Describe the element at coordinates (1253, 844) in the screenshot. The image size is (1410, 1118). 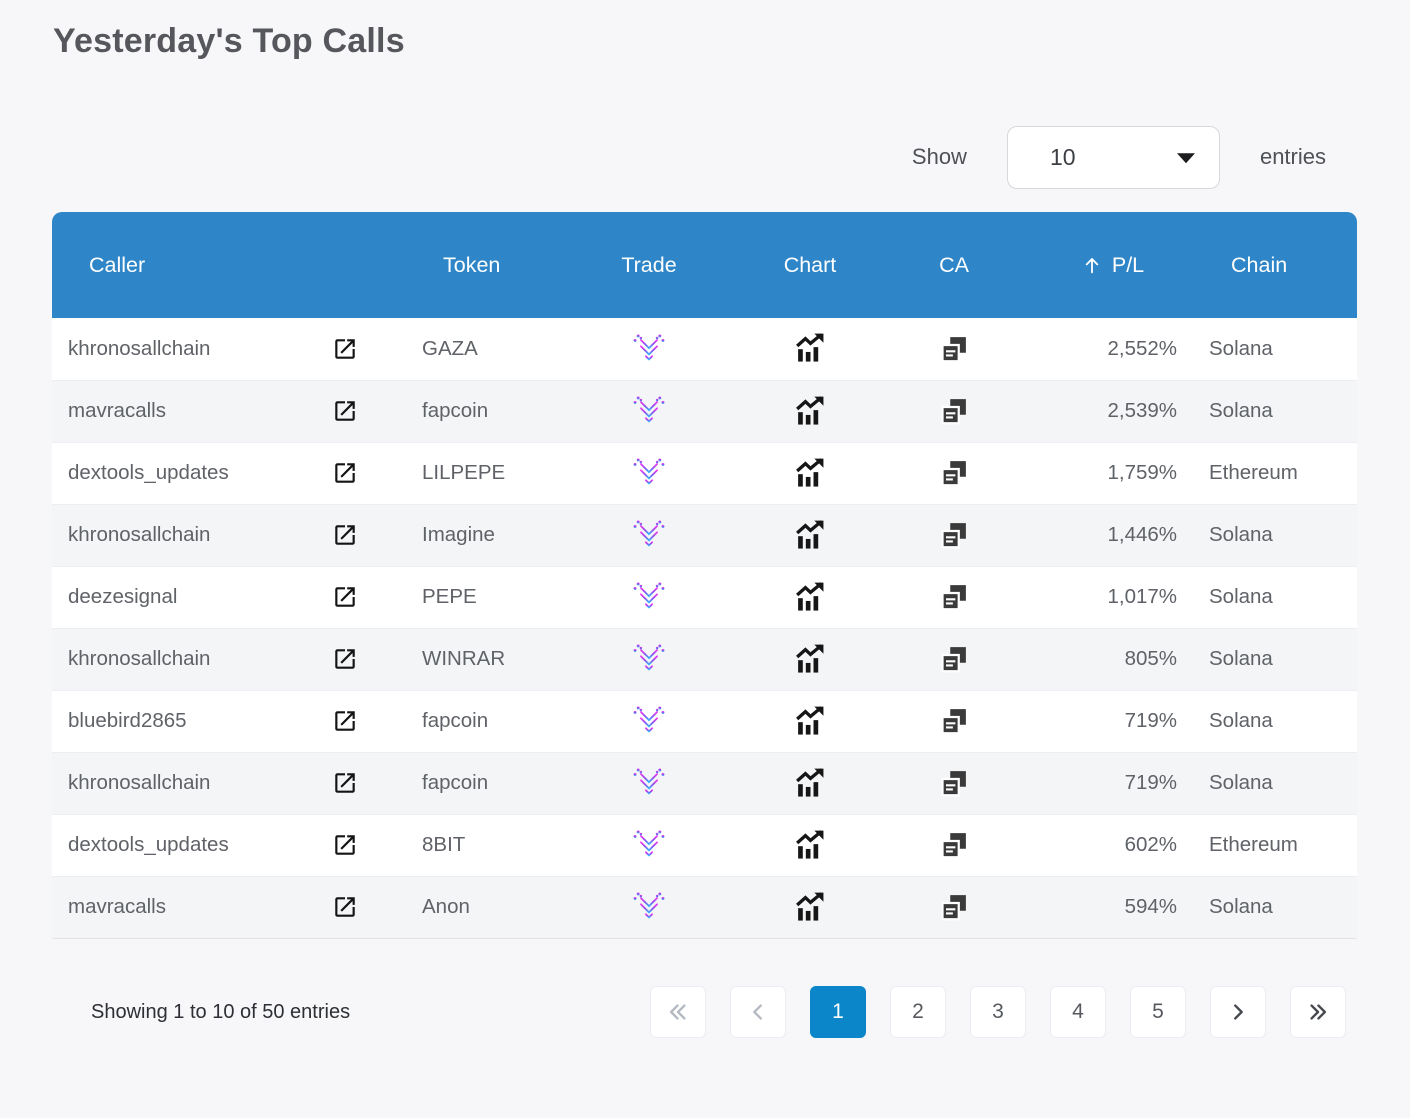
I see `chain-name: Ethereum` at that location.